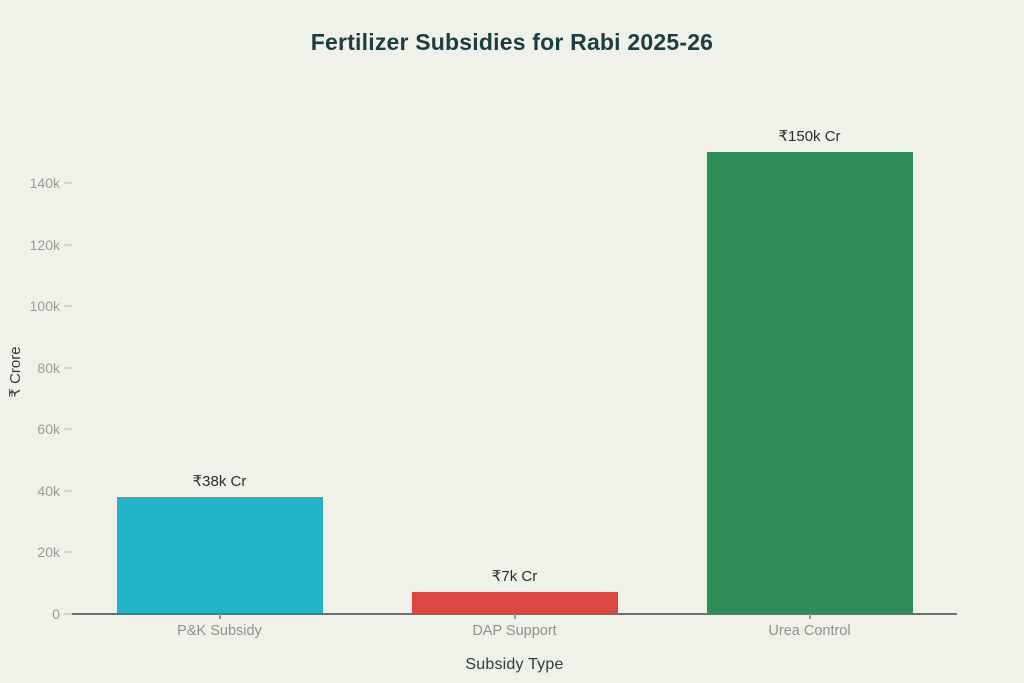 The width and height of the screenshot is (1024, 683). Describe the element at coordinates (809, 383) in the screenshot. I see `bar-urea-control` at that location.